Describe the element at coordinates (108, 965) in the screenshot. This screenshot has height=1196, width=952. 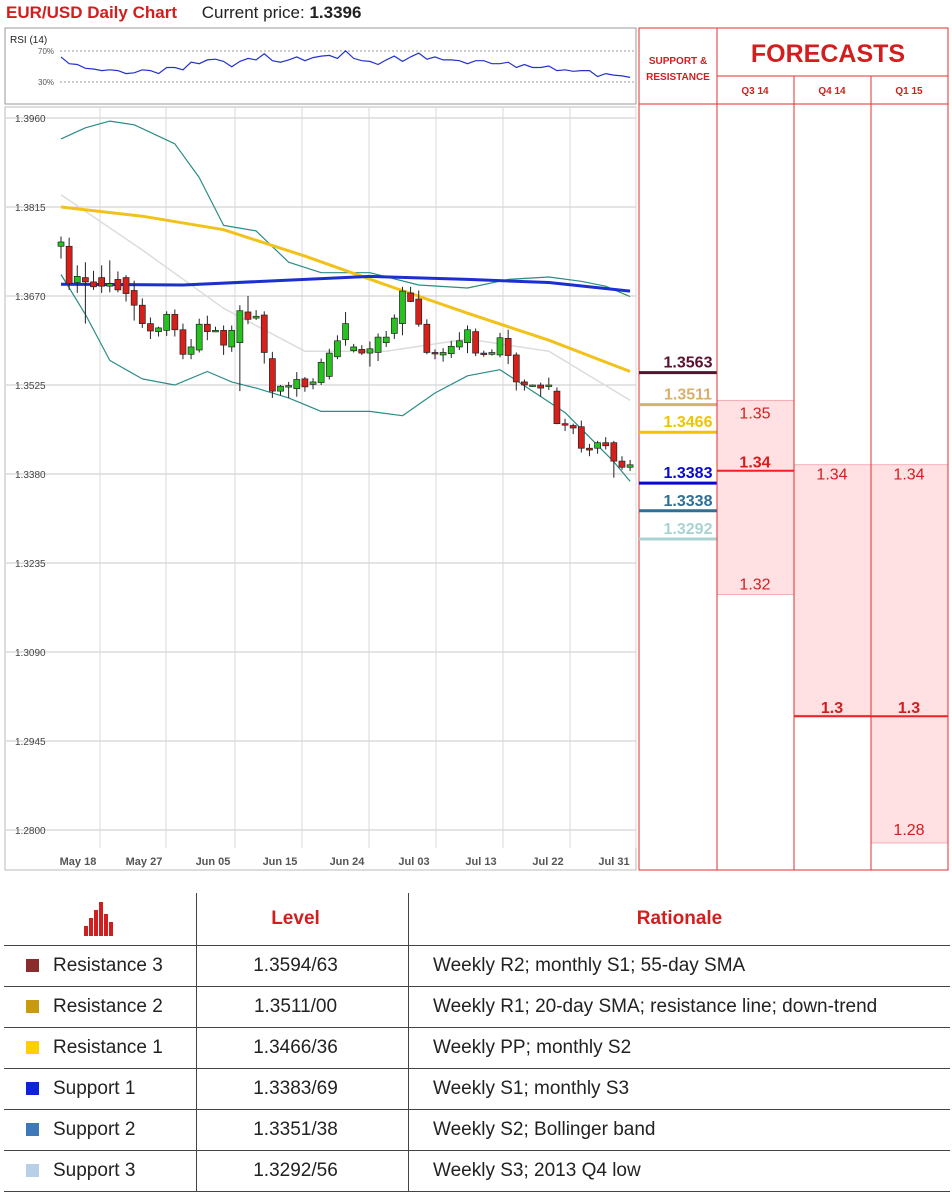
I see `row-name: Resistance 3` at that location.